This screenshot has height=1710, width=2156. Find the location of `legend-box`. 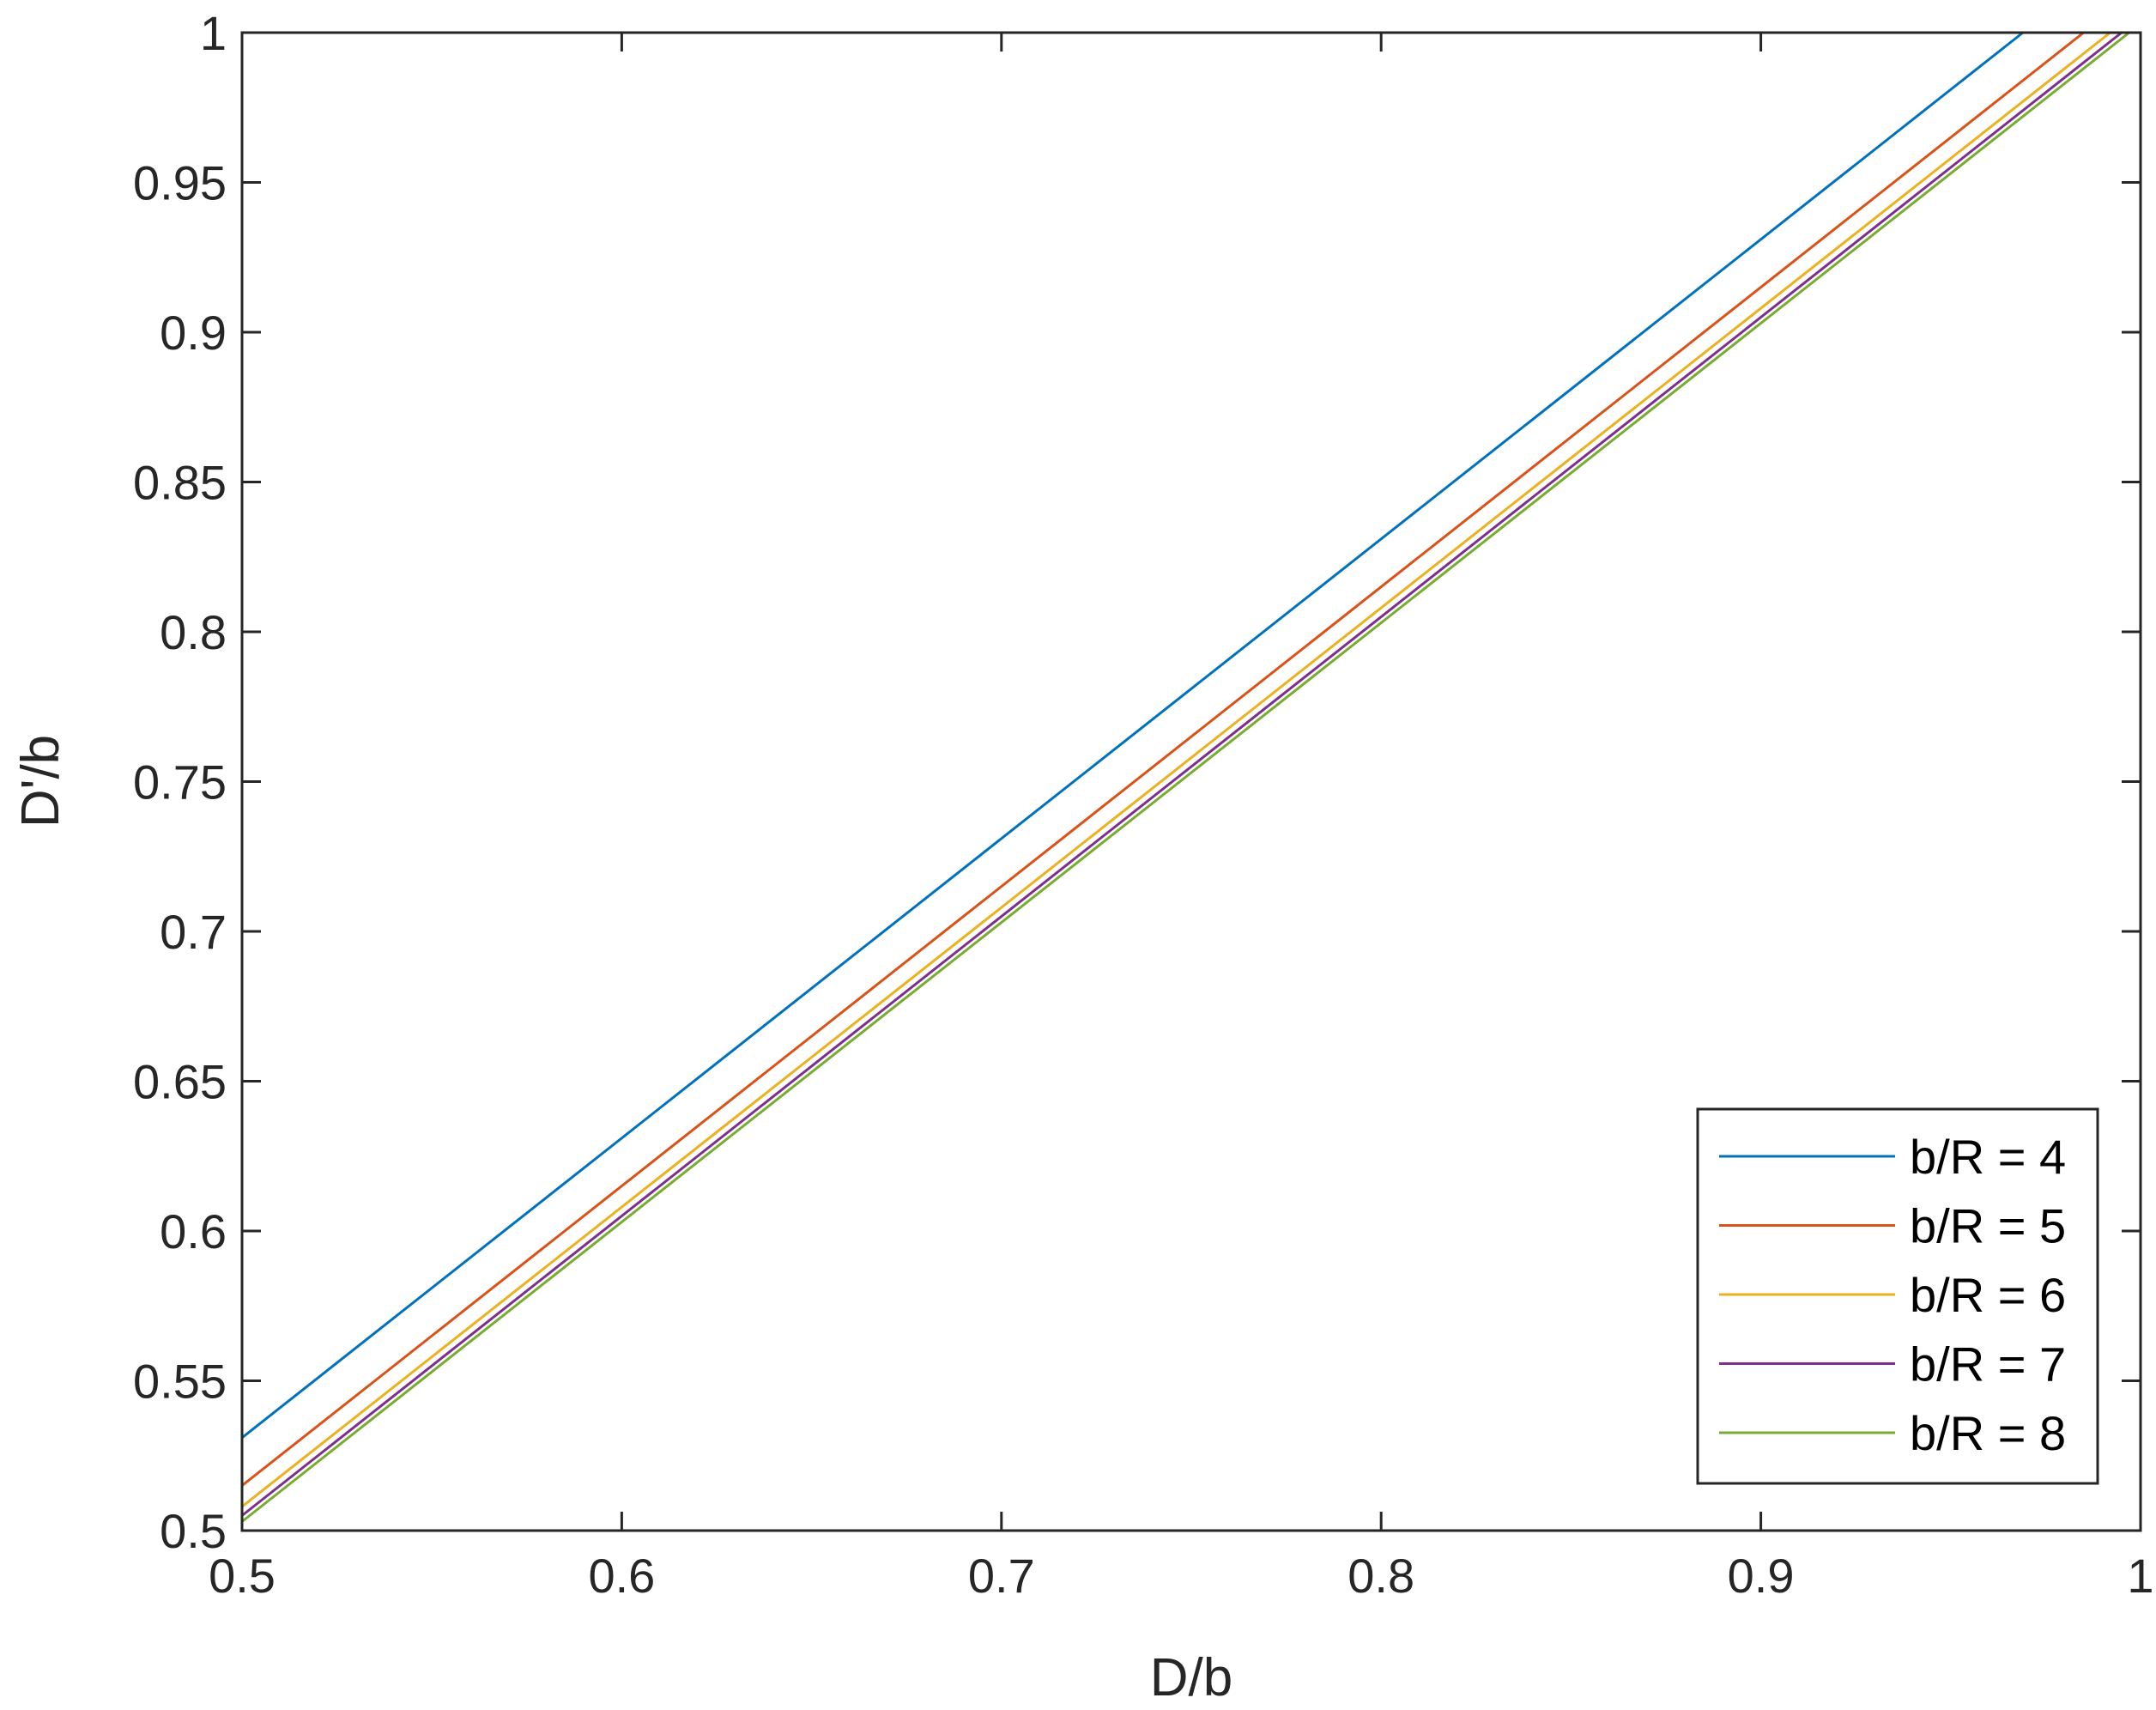

legend-box is located at coordinates (1898, 1296).